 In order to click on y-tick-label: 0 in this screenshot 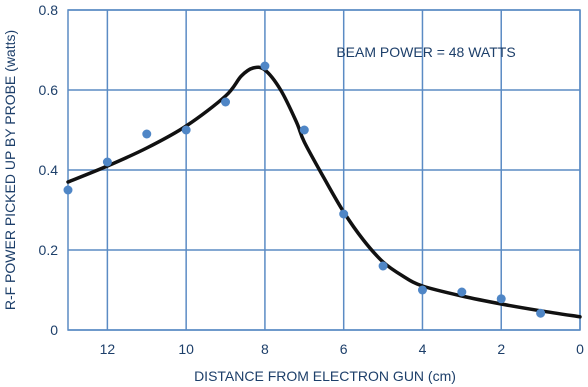, I will do `click(54, 330)`.